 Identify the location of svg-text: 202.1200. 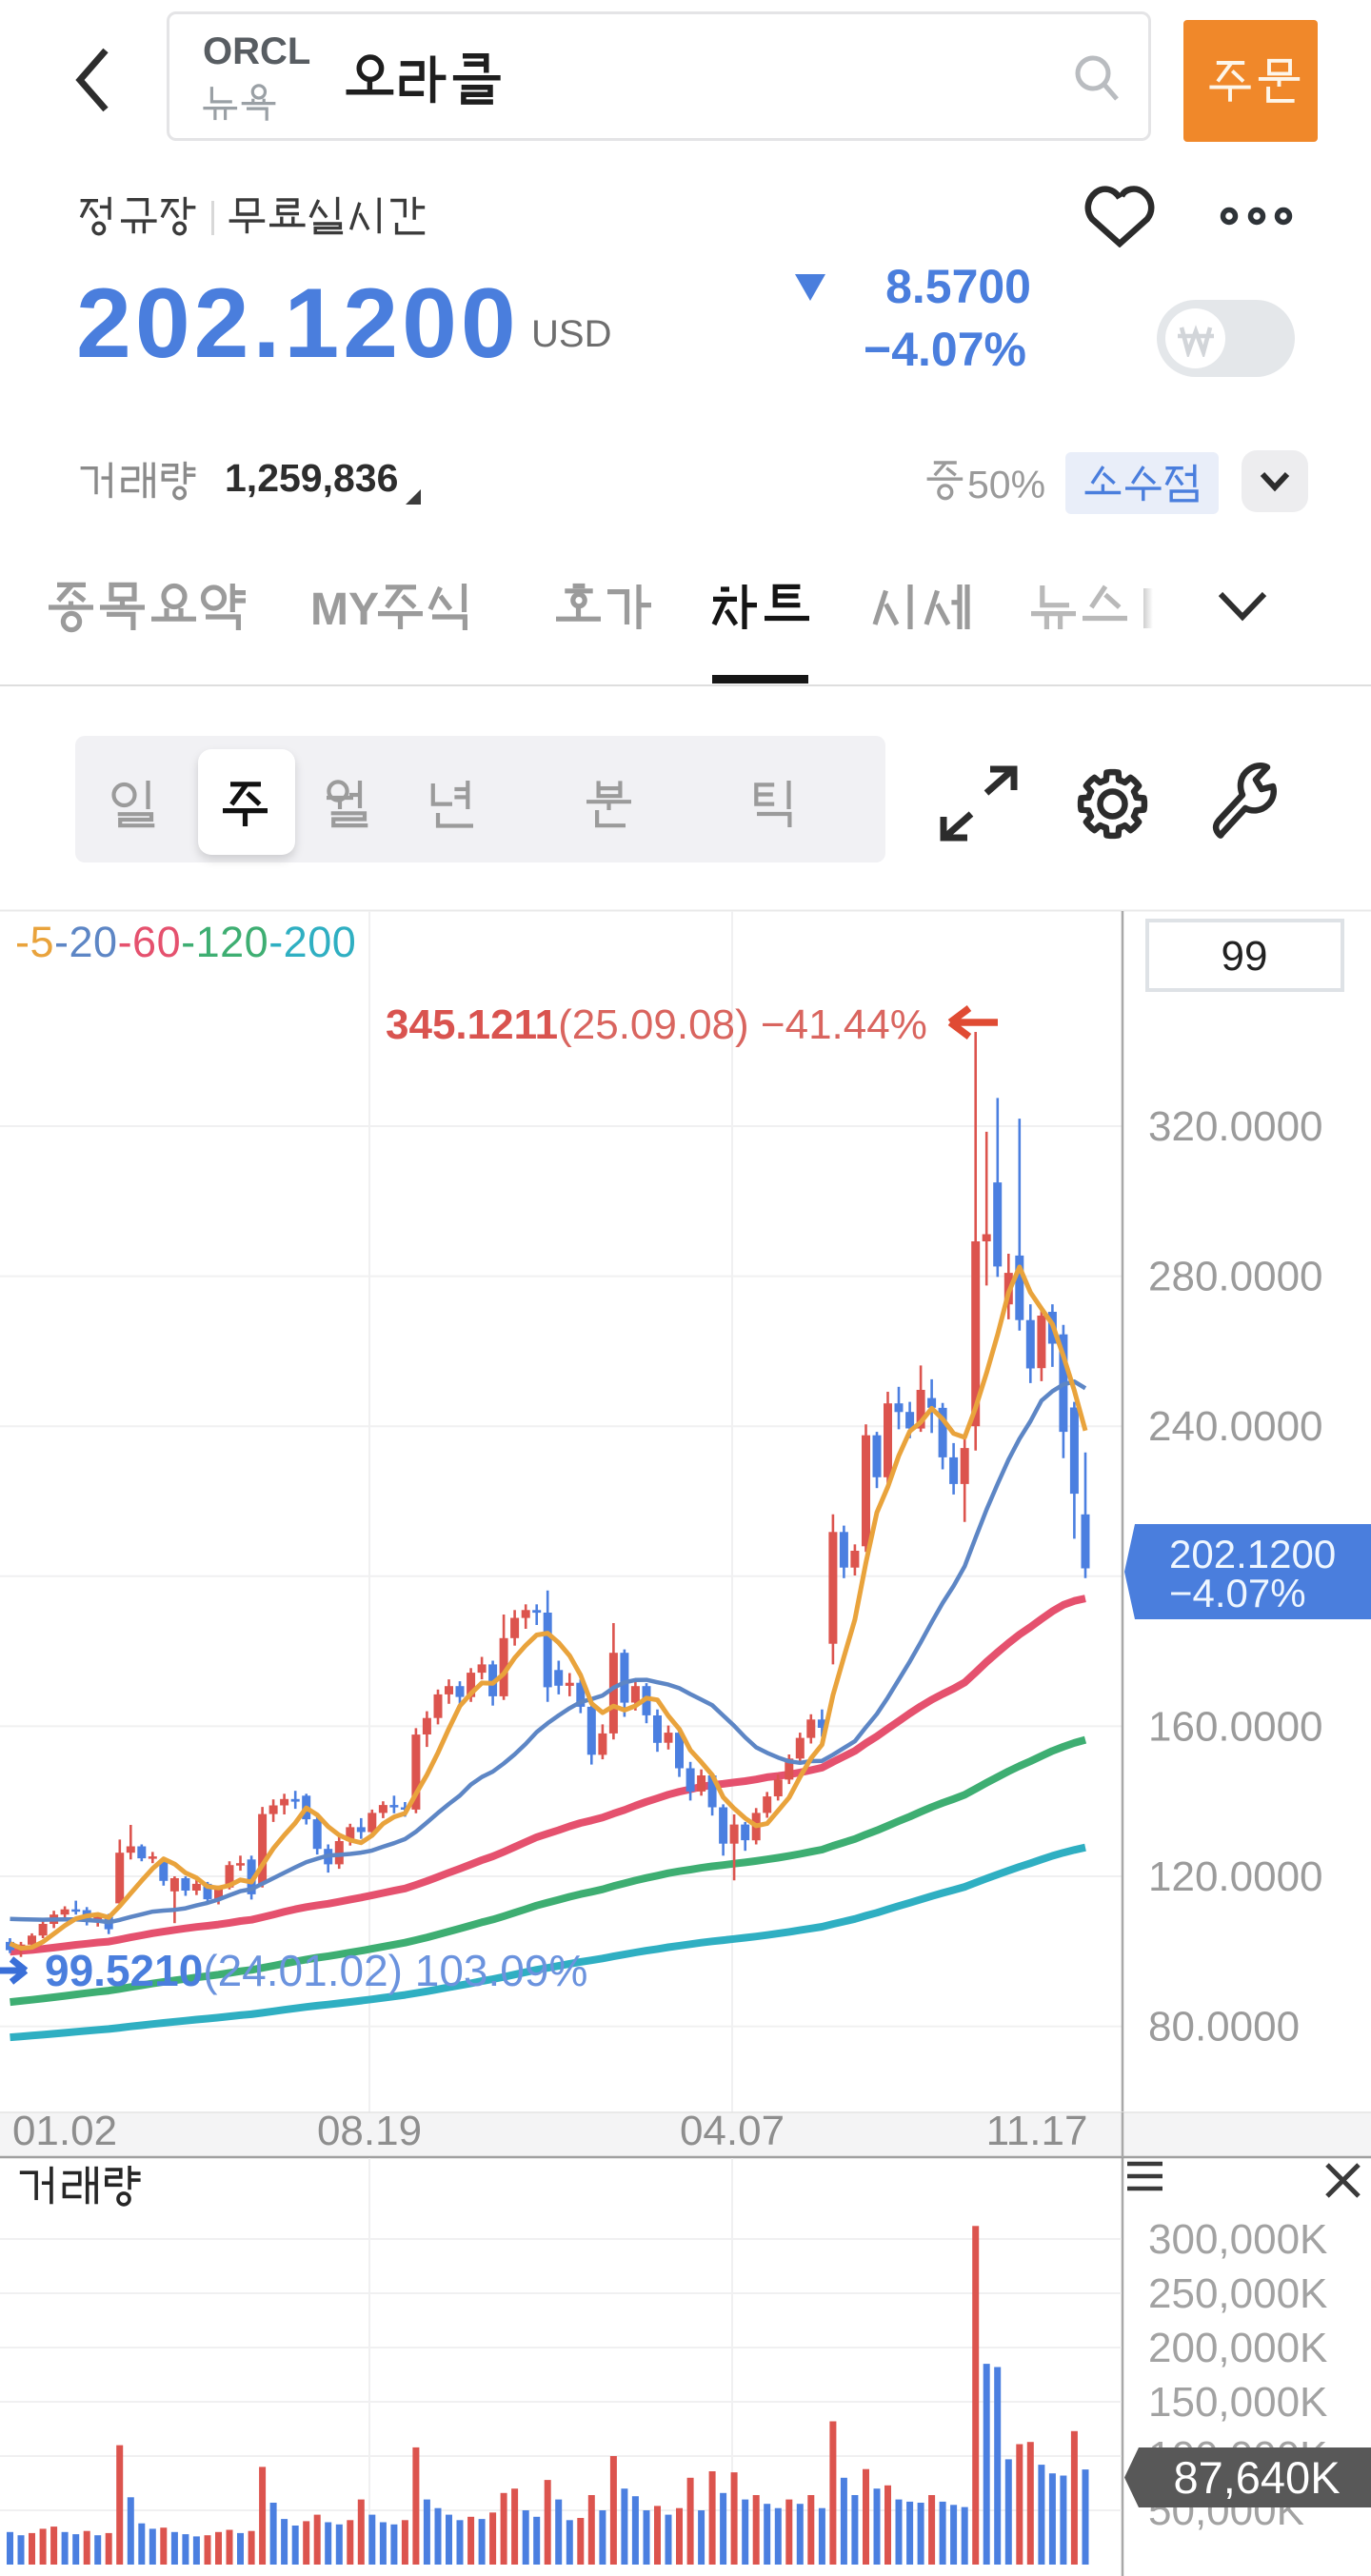
(1252, 1554).